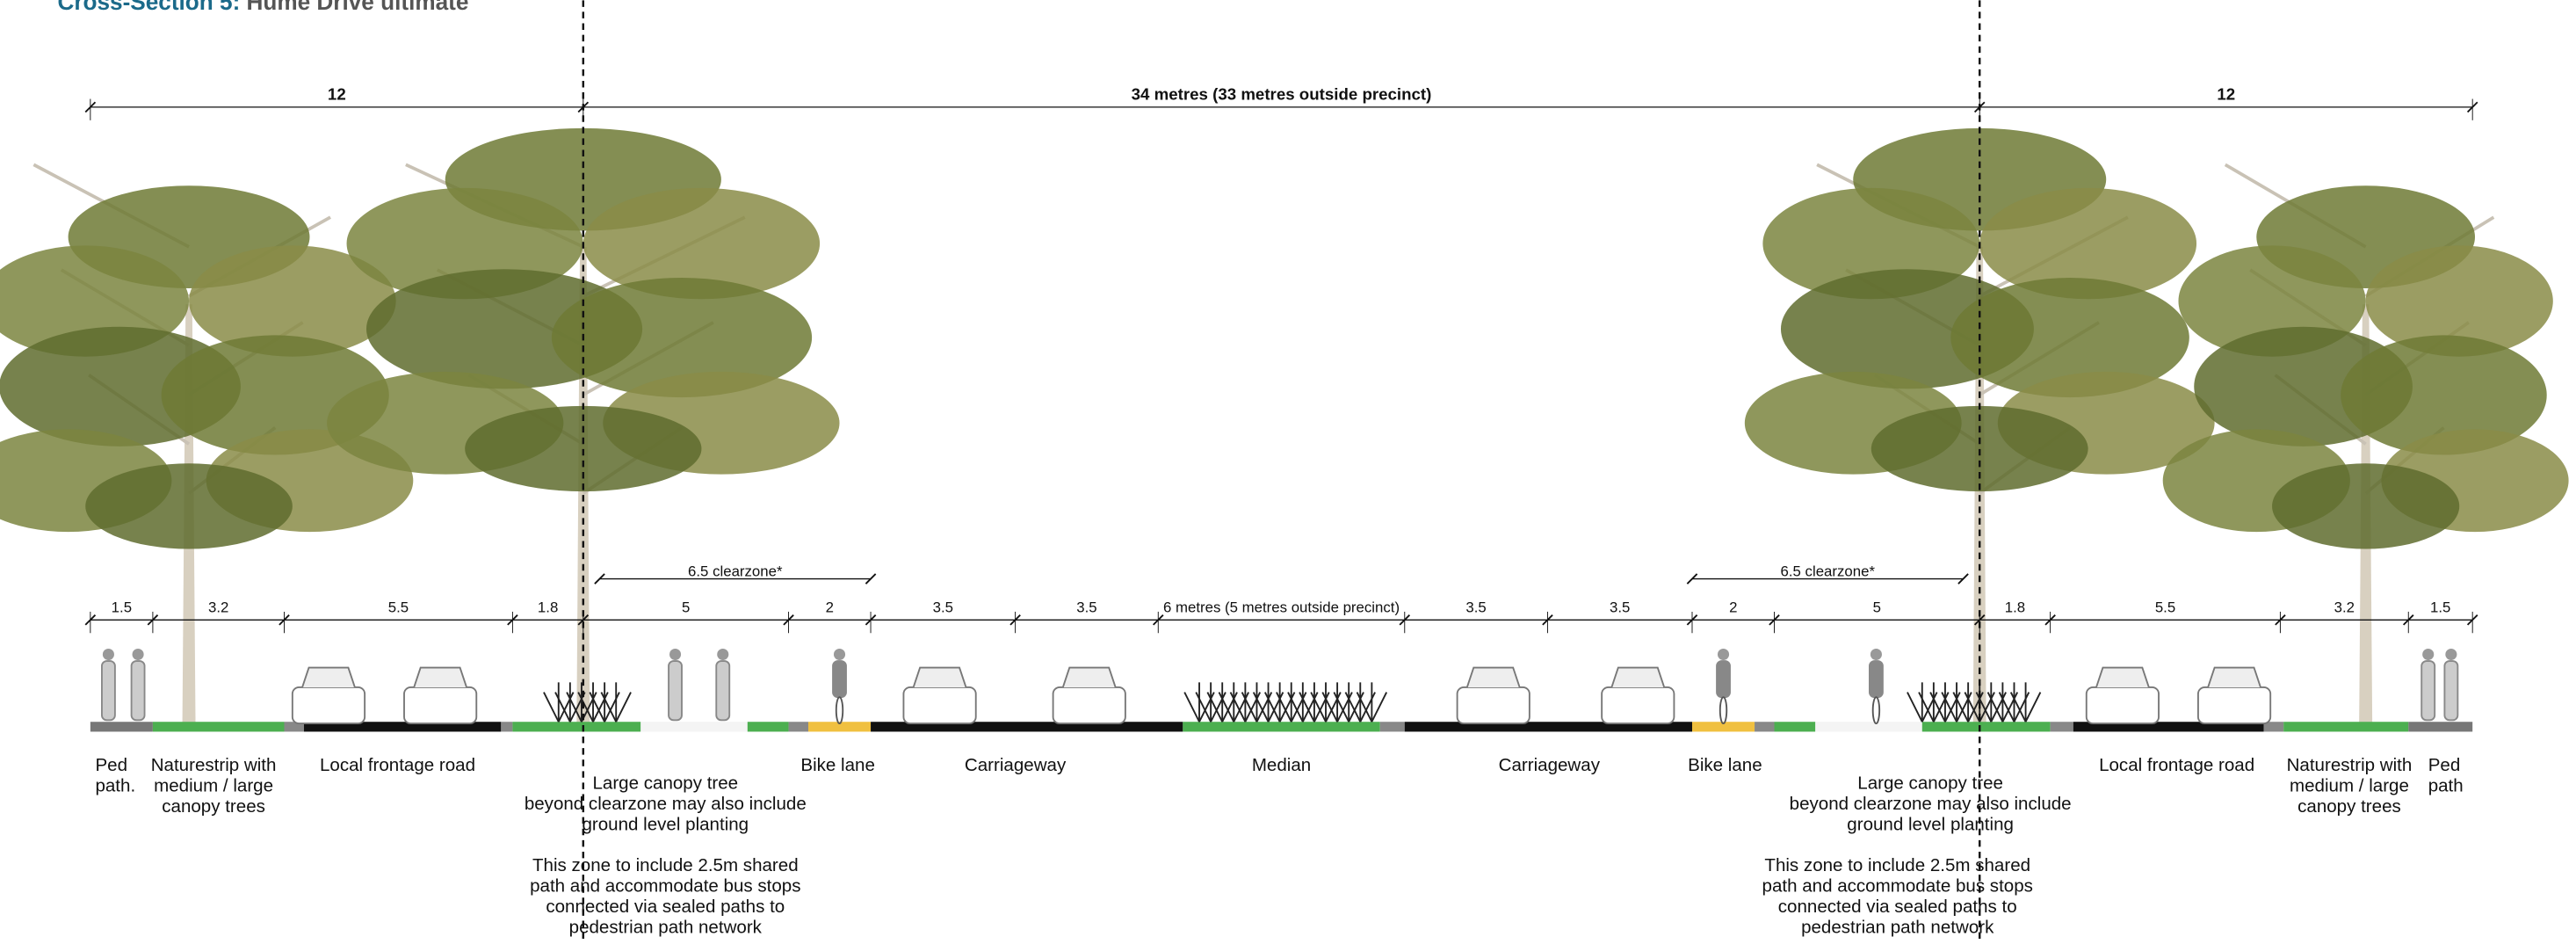  I want to click on dim-label: 5.5, so click(2165, 607).